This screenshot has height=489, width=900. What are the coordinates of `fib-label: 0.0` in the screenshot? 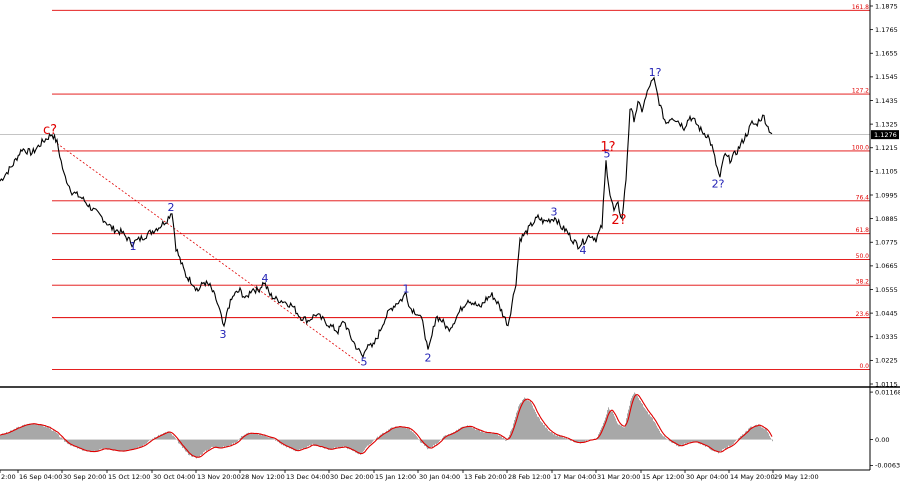 It's located at (864, 366).